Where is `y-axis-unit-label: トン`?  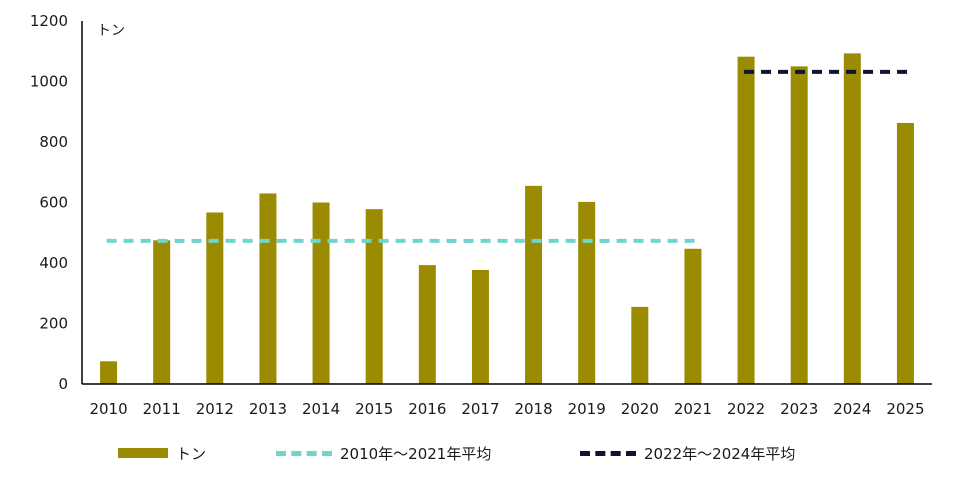
y-axis-unit-label: トン is located at coordinates (111, 31).